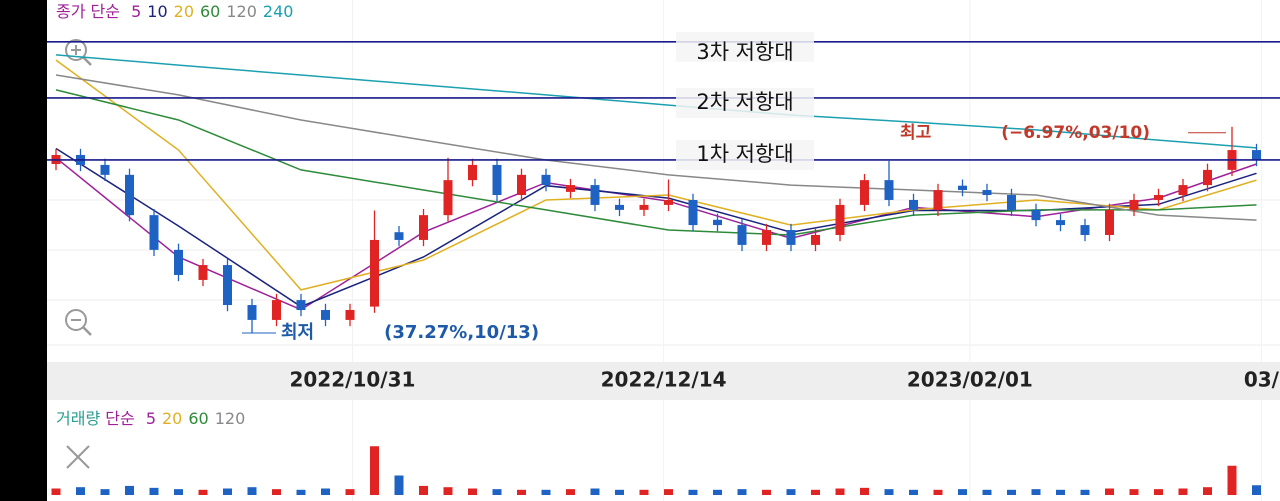  Describe the element at coordinates (23, 250) in the screenshot. I see `left-edge` at that location.